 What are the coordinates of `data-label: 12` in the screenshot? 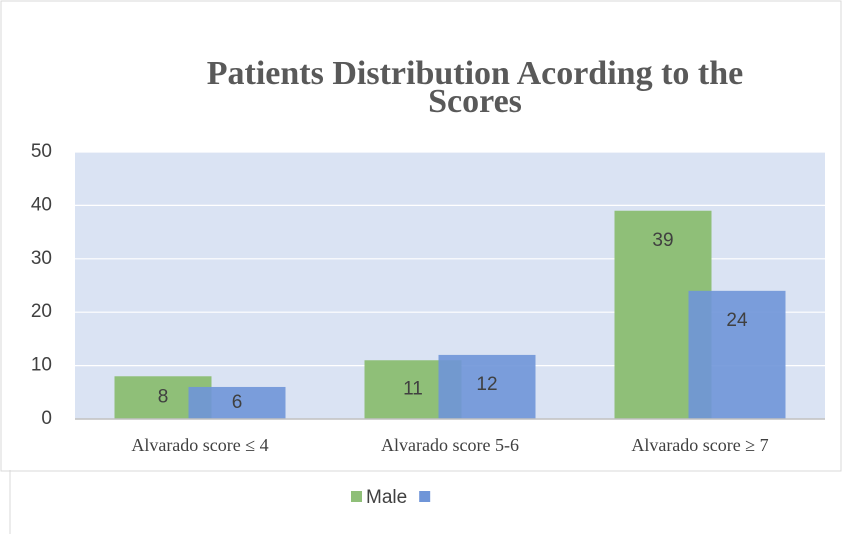 It's located at (486, 384).